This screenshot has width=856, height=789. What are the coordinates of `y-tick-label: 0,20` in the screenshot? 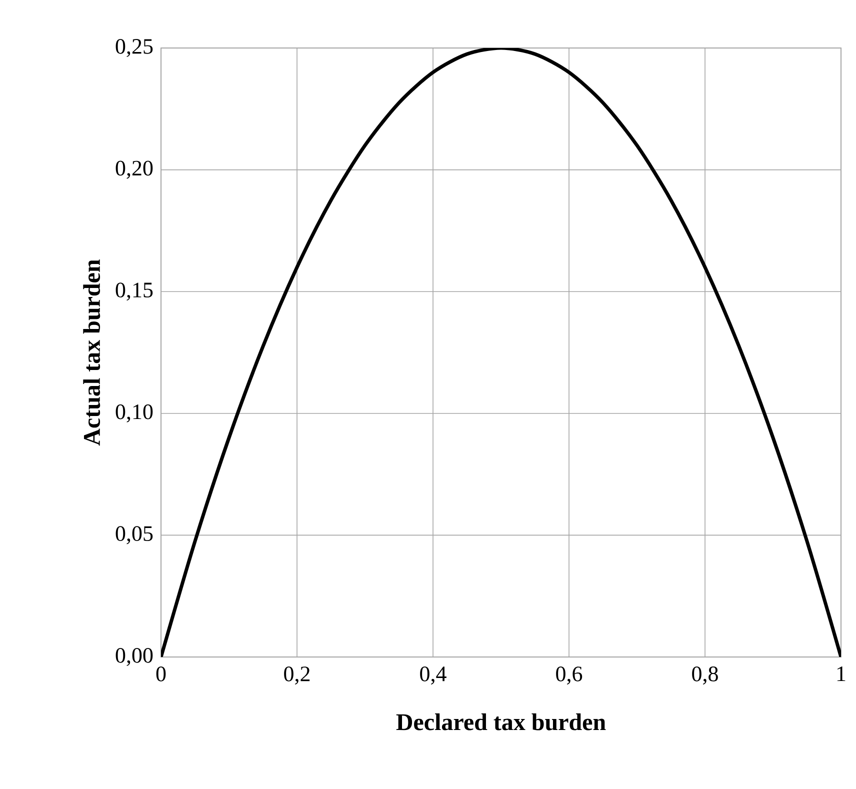 It's located at (134, 169).